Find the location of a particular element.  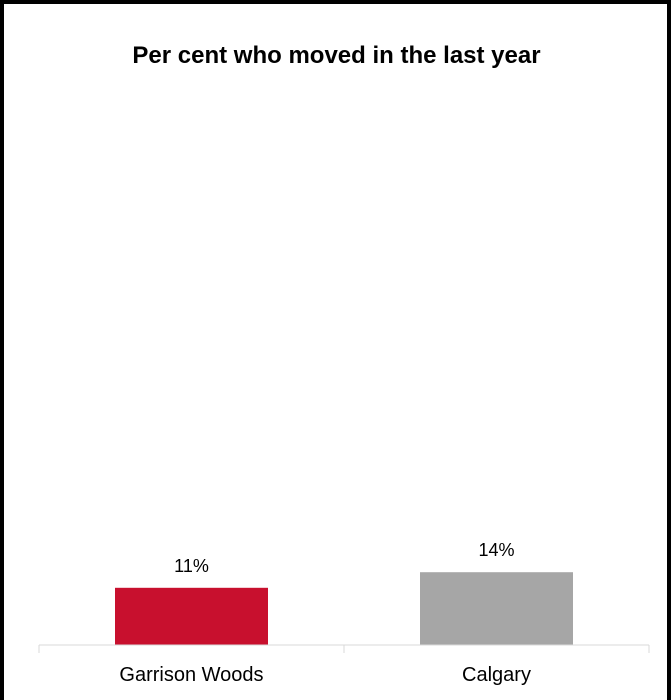

bar-garrison-woods is located at coordinates (191, 616).